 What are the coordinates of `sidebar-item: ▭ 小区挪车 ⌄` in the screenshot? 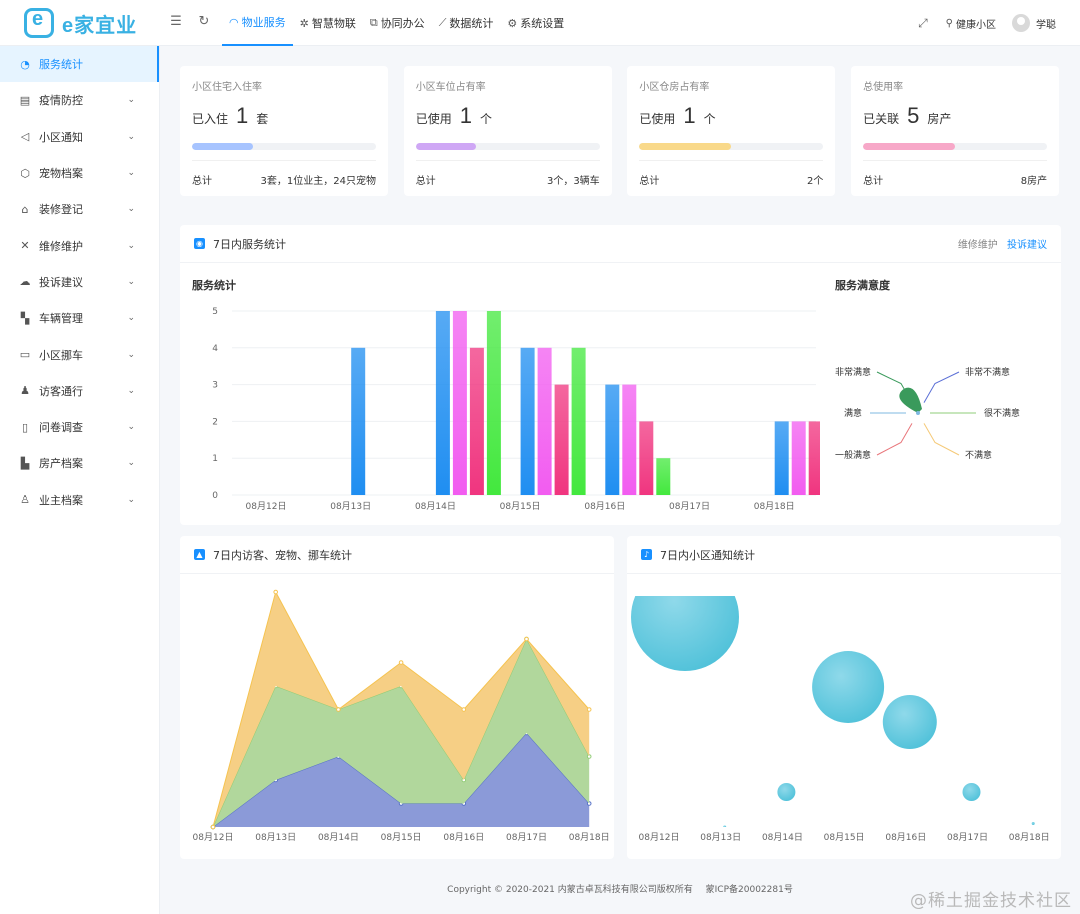 It's located at (79, 354).